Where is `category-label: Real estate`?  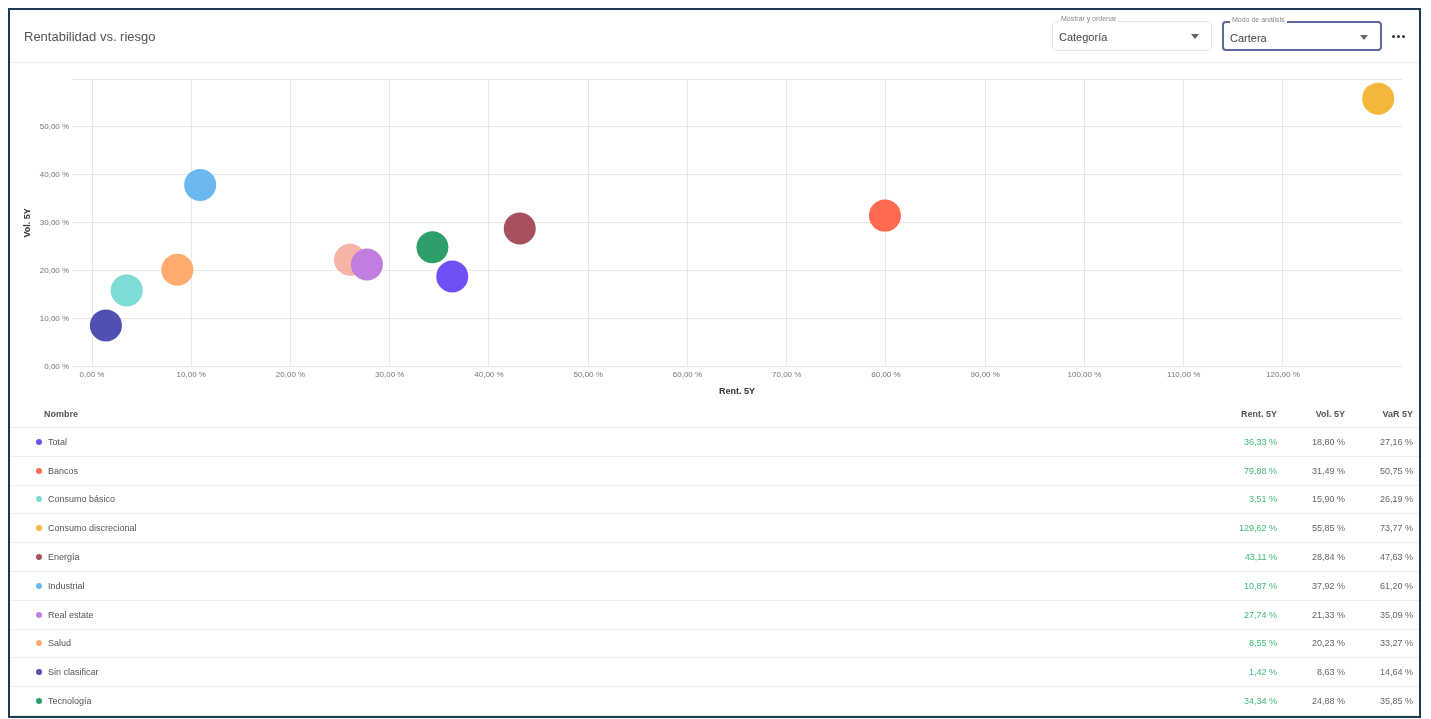 category-label: Real estate is located at coordinates (71, 614).